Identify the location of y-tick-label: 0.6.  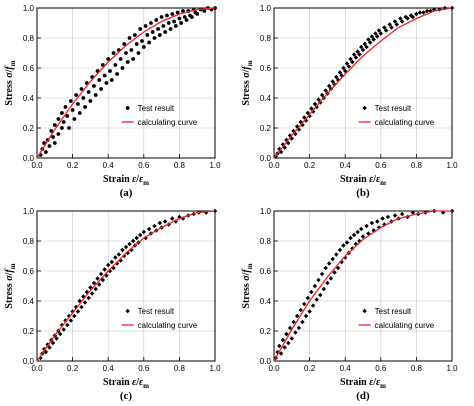
(29, 68).